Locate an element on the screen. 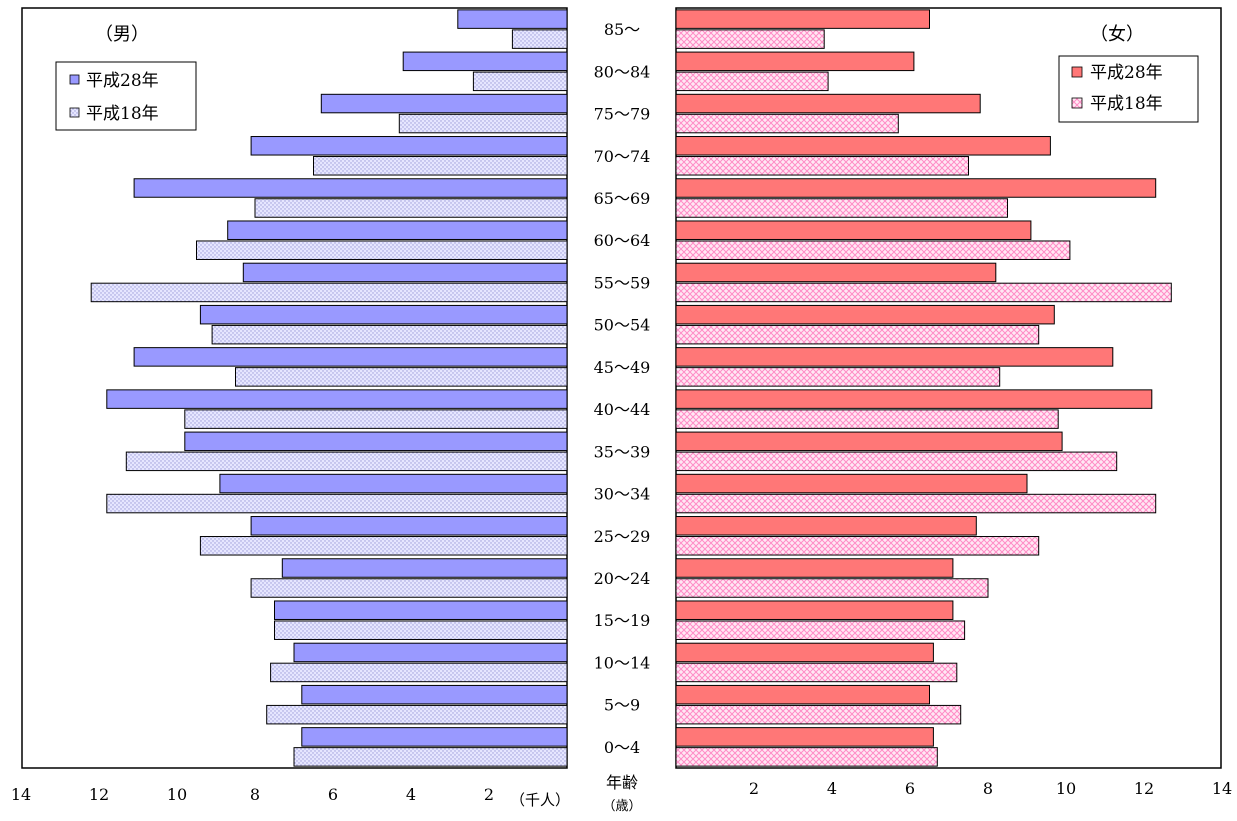  age-label-10: 50～54 is located at coordinates (622, 325).